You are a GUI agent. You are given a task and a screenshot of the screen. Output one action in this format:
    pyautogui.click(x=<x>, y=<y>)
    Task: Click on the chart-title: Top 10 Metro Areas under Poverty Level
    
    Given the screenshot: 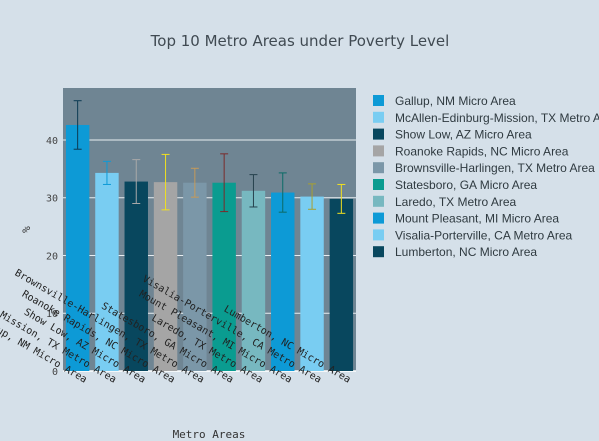 What is the action you would take?
    pyautogui.click(x=300, y=41)
    